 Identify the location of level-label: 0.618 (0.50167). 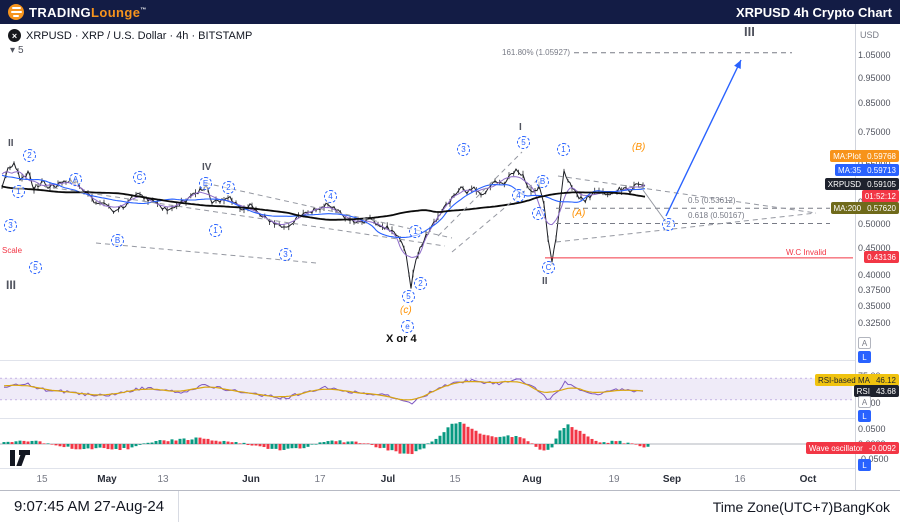
(716, 216).